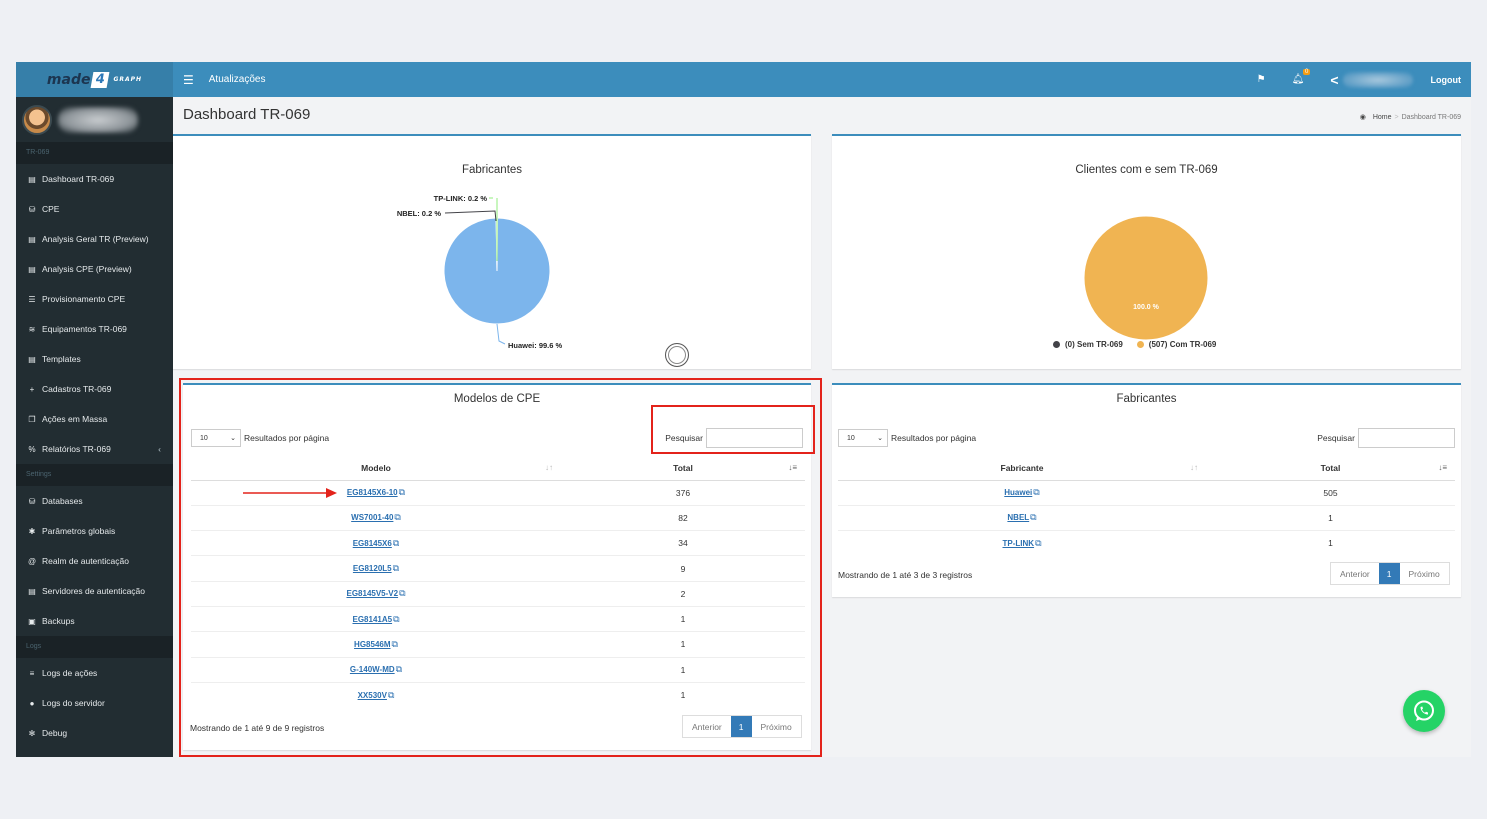  Describe the element at coordinates (94, 209) in the screenshot. I see `sidebar-item-cpe: ⛁ CPE` at that location.